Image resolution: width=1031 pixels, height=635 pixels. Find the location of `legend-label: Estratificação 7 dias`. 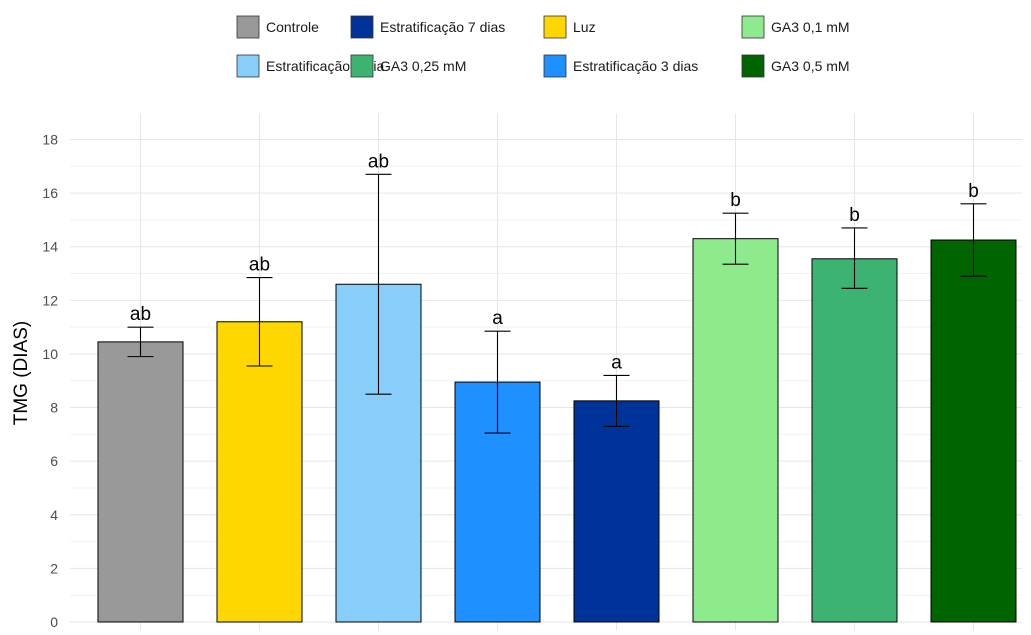

legend-label: Estratificação 7 dias is located at coordinates (442, 27).